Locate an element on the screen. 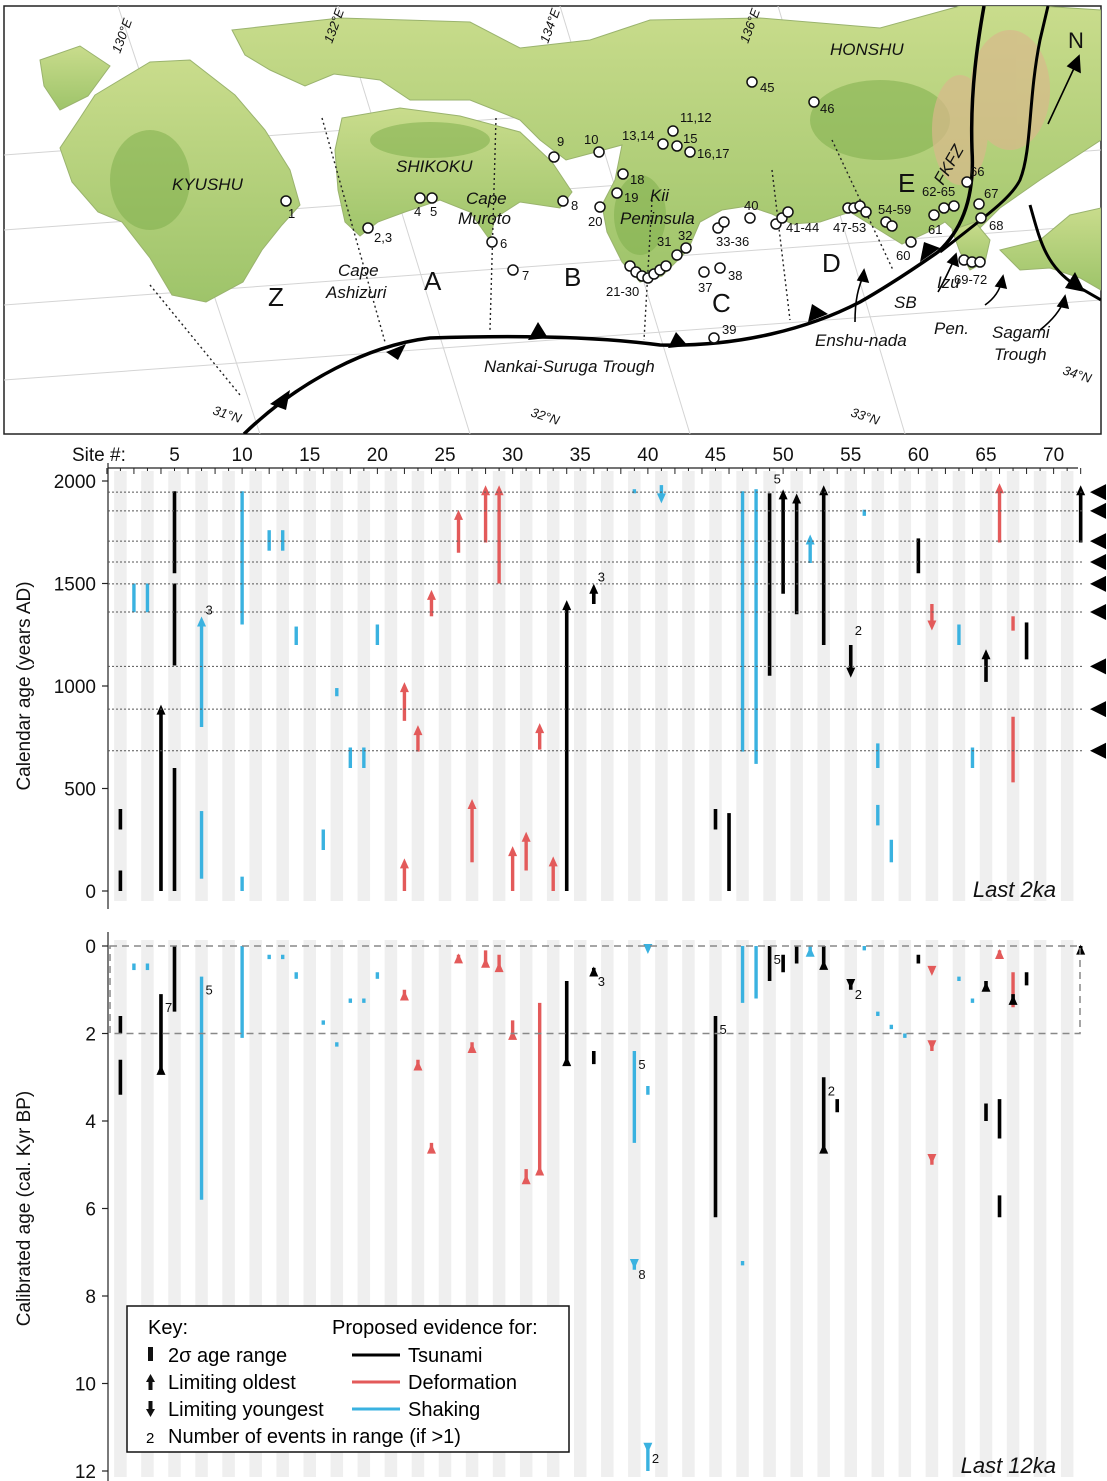 This screenshot has height=1481, width=1107. region-shikoku: SHIKOKU is located at coordinates (434, 166).